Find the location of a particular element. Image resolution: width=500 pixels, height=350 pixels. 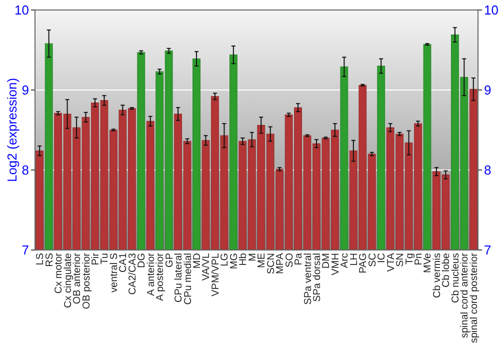

x-tick-label: DM is located at coordinates (326, 261).